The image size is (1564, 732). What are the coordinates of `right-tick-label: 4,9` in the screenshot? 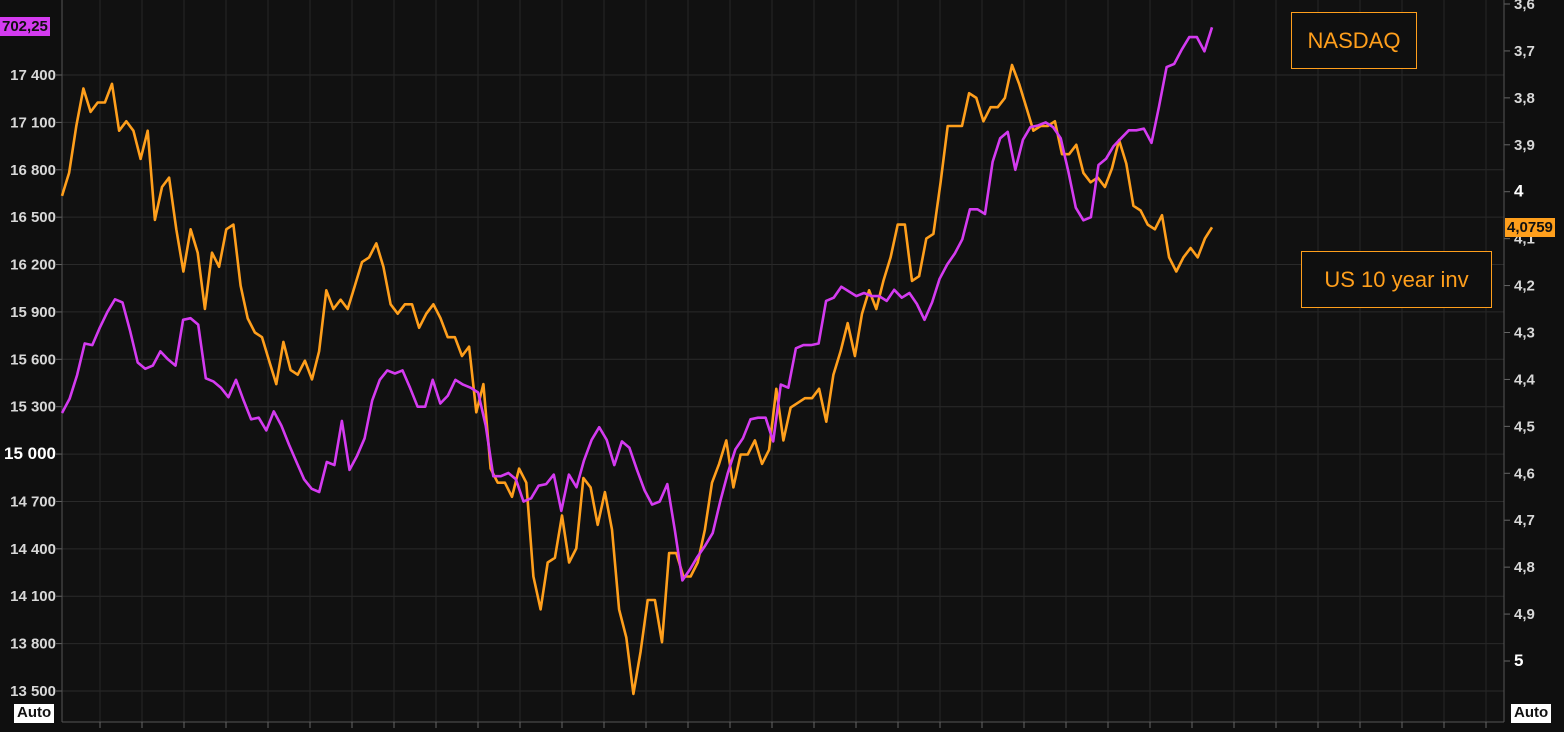 It's located at (1524, 614).